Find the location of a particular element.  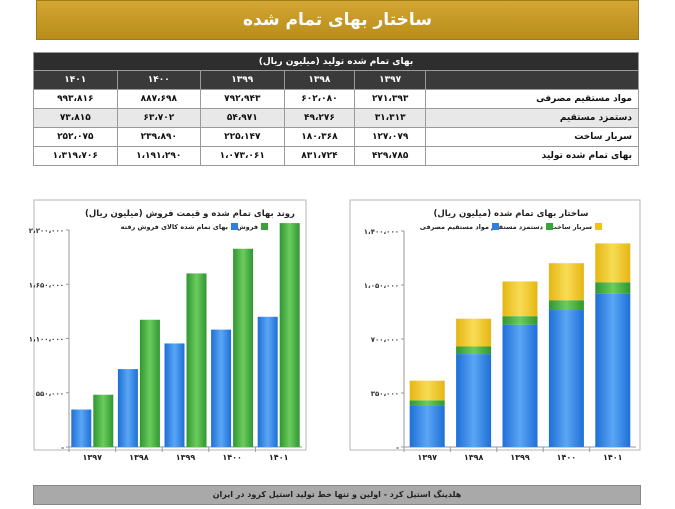

table-cell: ۳۱،۳۱۳ is located at coordinates (390, 118).